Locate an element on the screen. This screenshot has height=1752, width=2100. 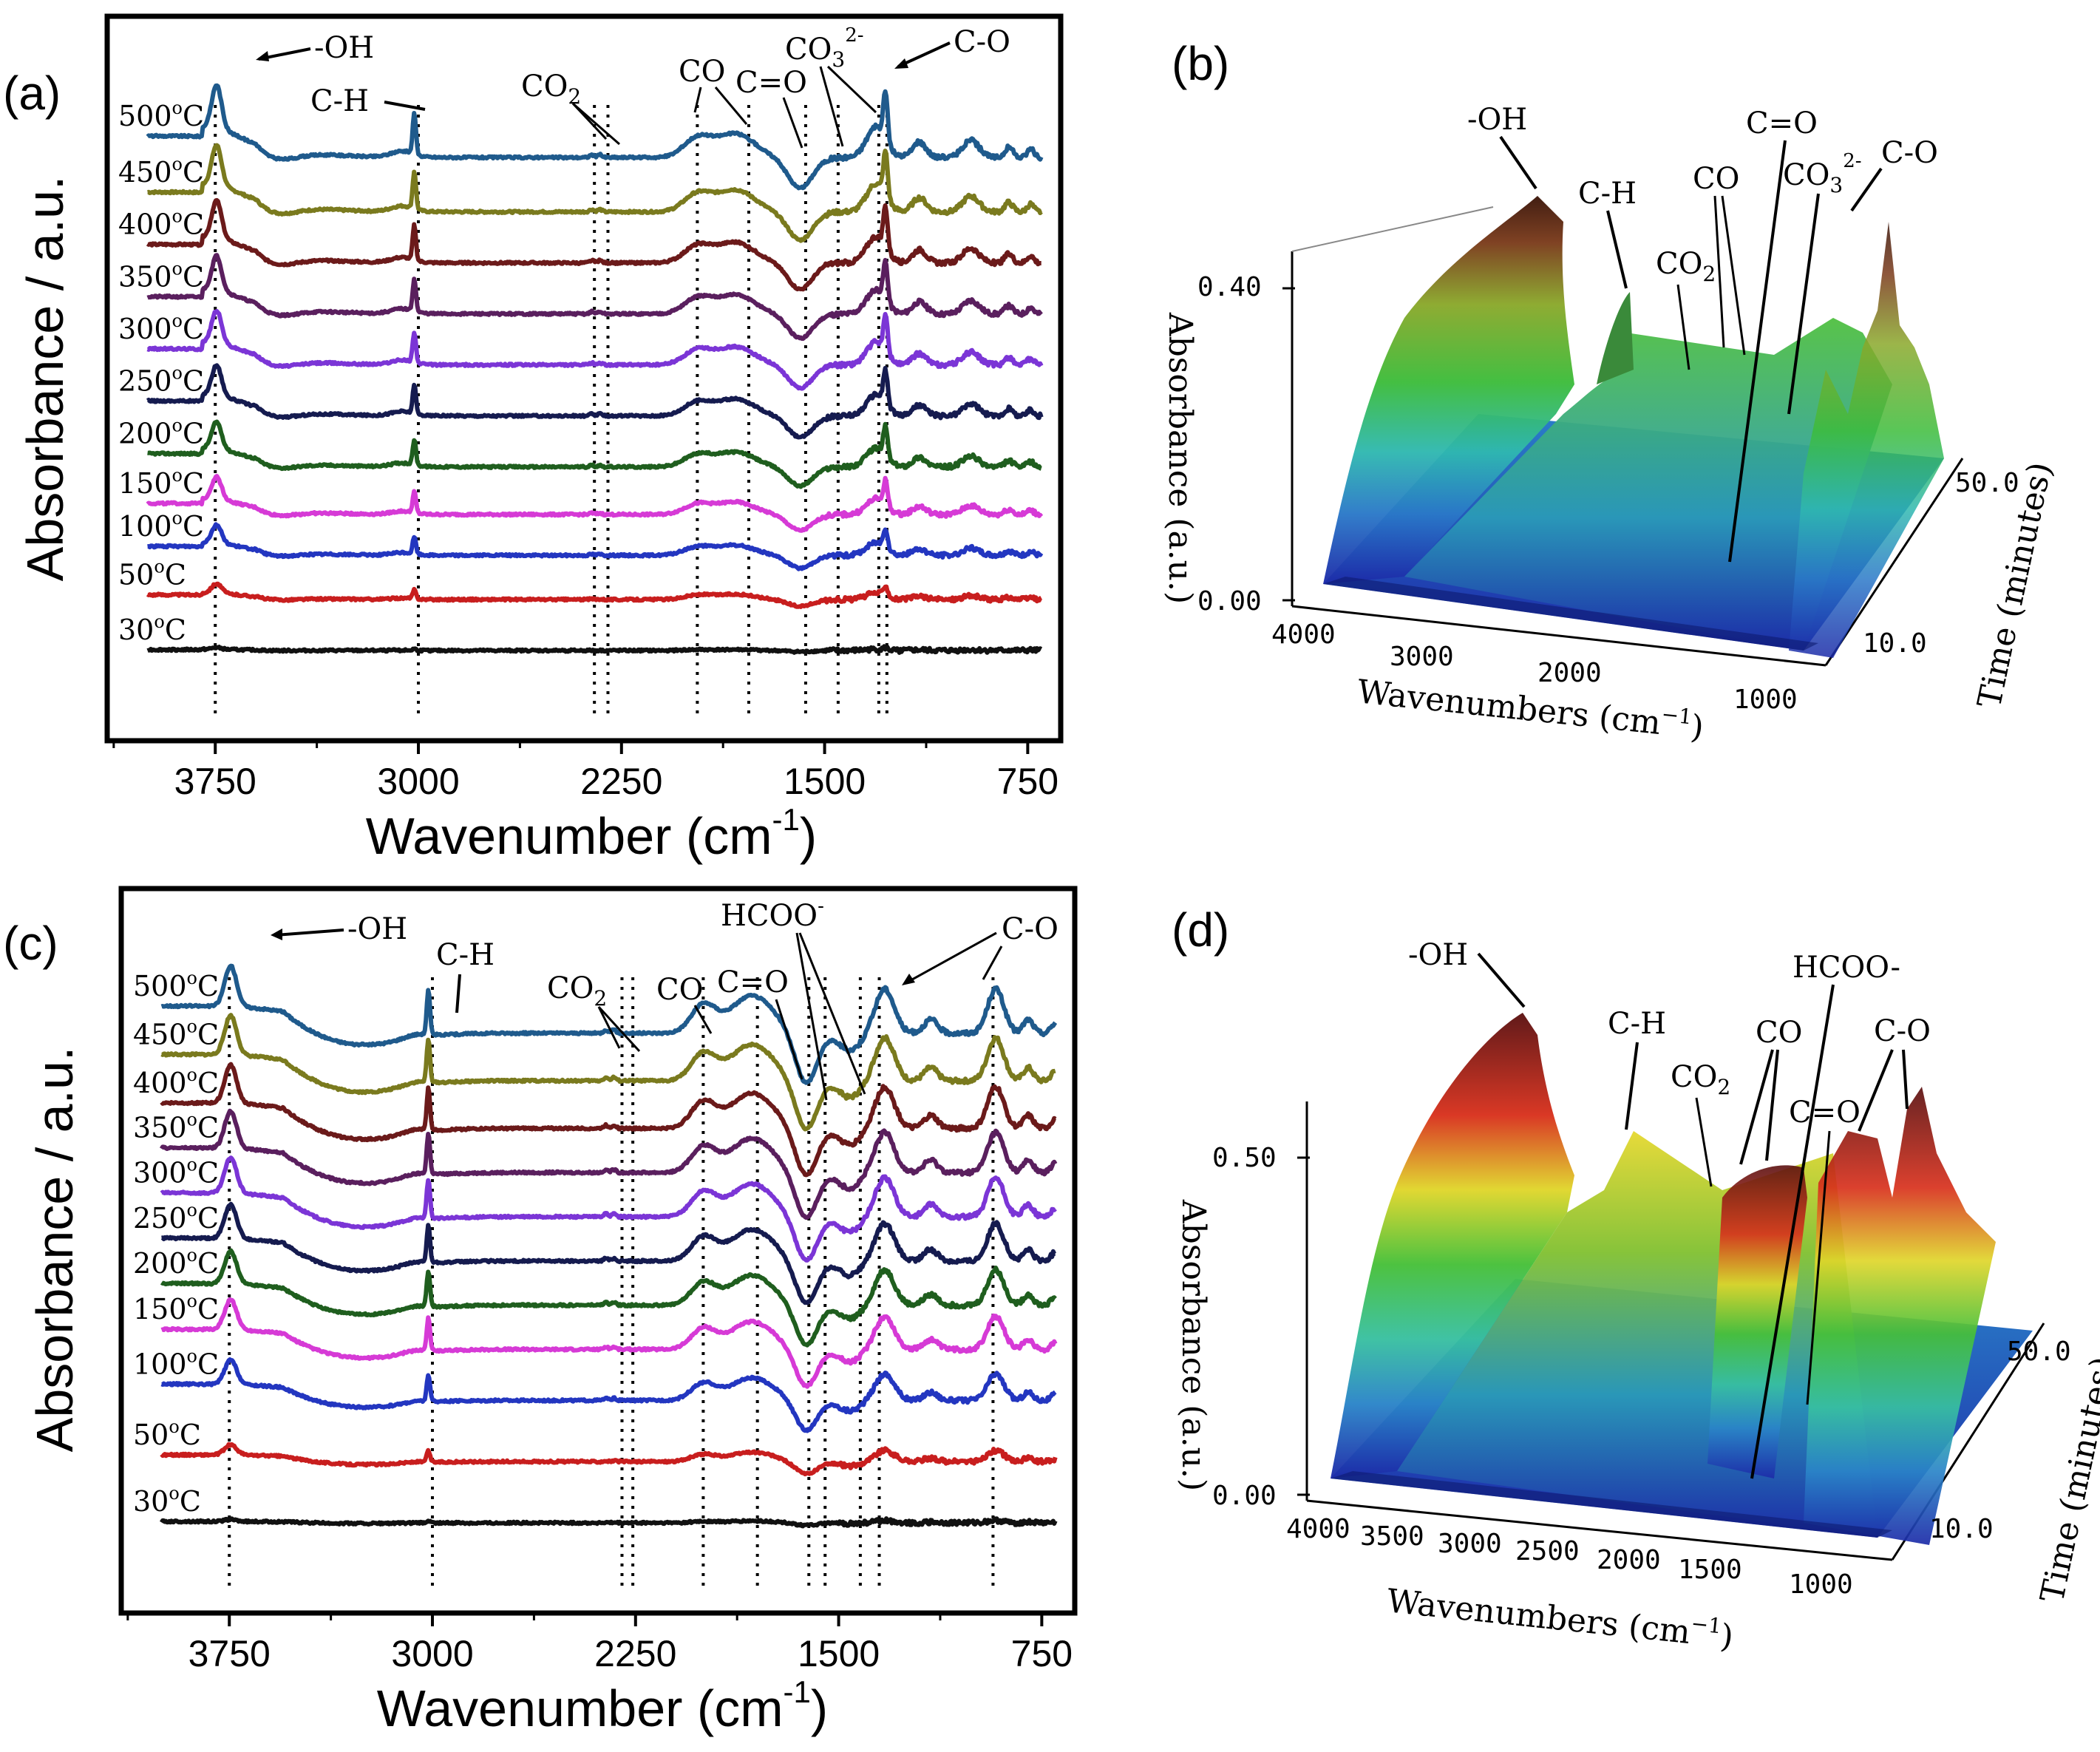
annot-c-c-o-arrow2 is located at coordinates (992, 963).